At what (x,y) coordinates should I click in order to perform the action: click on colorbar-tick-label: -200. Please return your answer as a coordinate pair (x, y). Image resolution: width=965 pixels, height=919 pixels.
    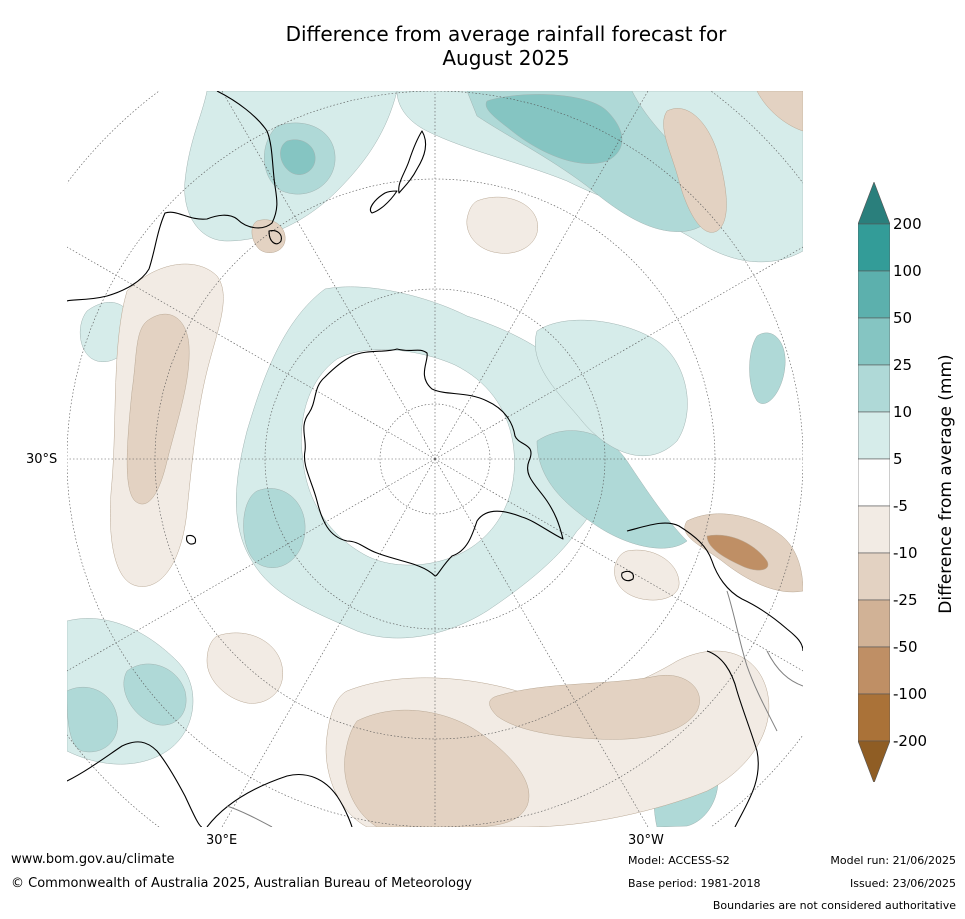
    Looking at the image, I should click on (910, 741).